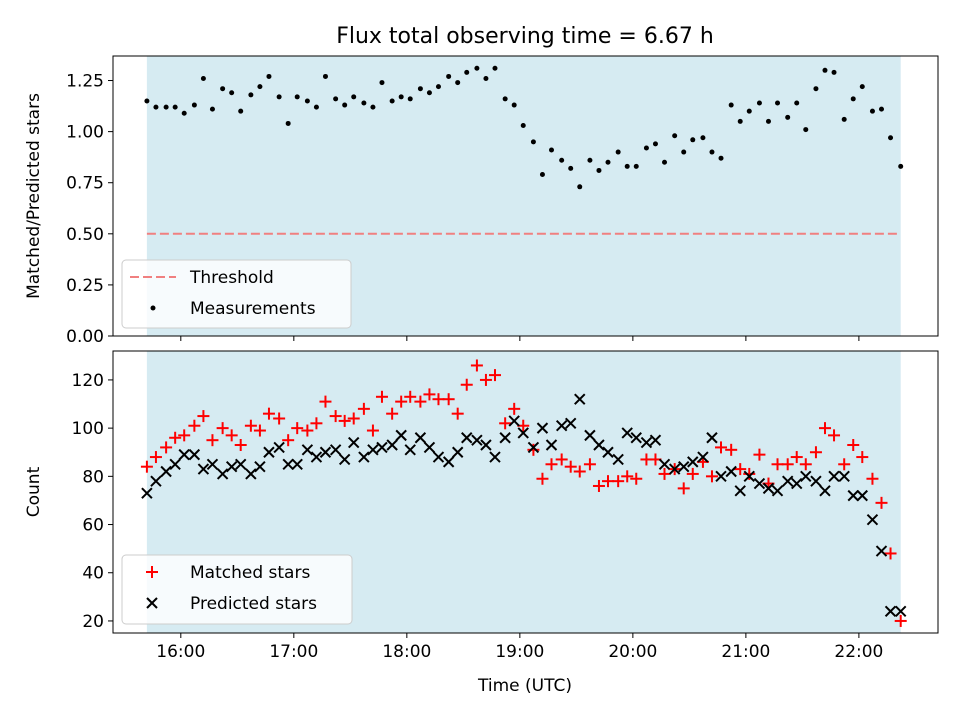 The height and width of the screenshot is (720, 960). Describe the element at coordinates (745, 652) in the screenshot. I see `x-tick-label: 21:00` at that location.